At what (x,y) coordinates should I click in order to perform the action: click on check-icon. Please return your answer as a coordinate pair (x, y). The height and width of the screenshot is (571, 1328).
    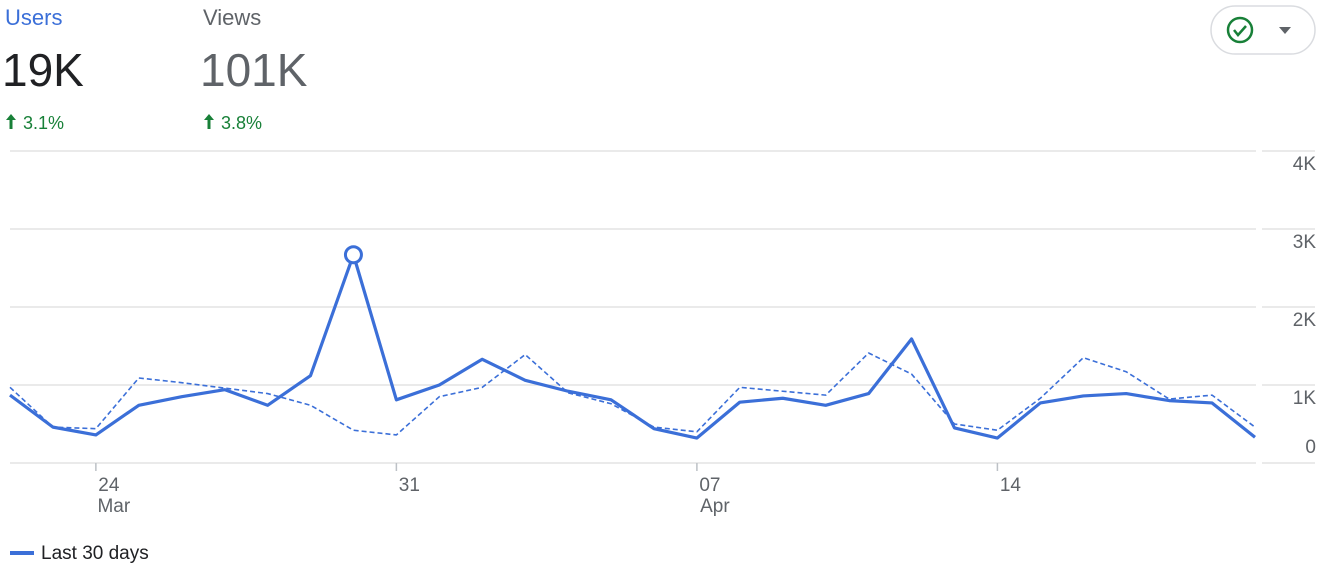
    Looking at the image, I should click on (1240, 30).